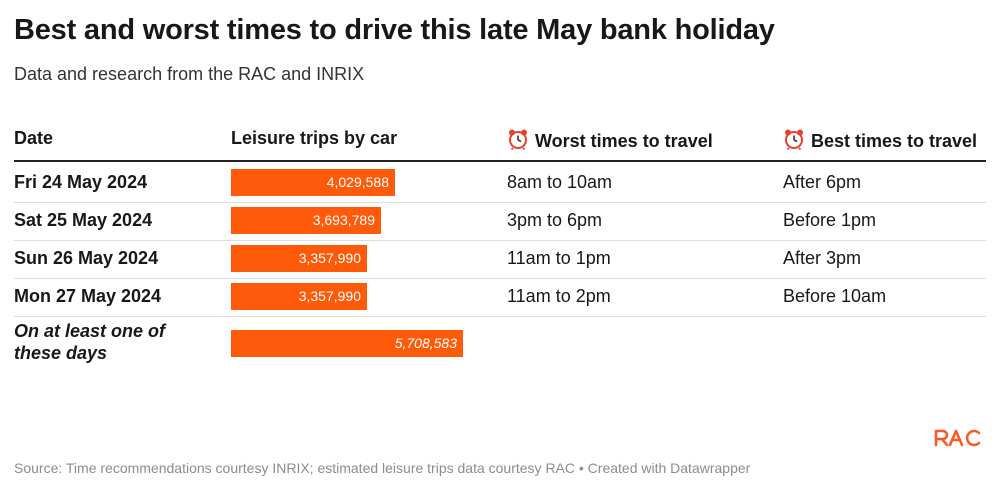  I want to click on row-worst-time: 11am to 1pm, so click(559, 258).